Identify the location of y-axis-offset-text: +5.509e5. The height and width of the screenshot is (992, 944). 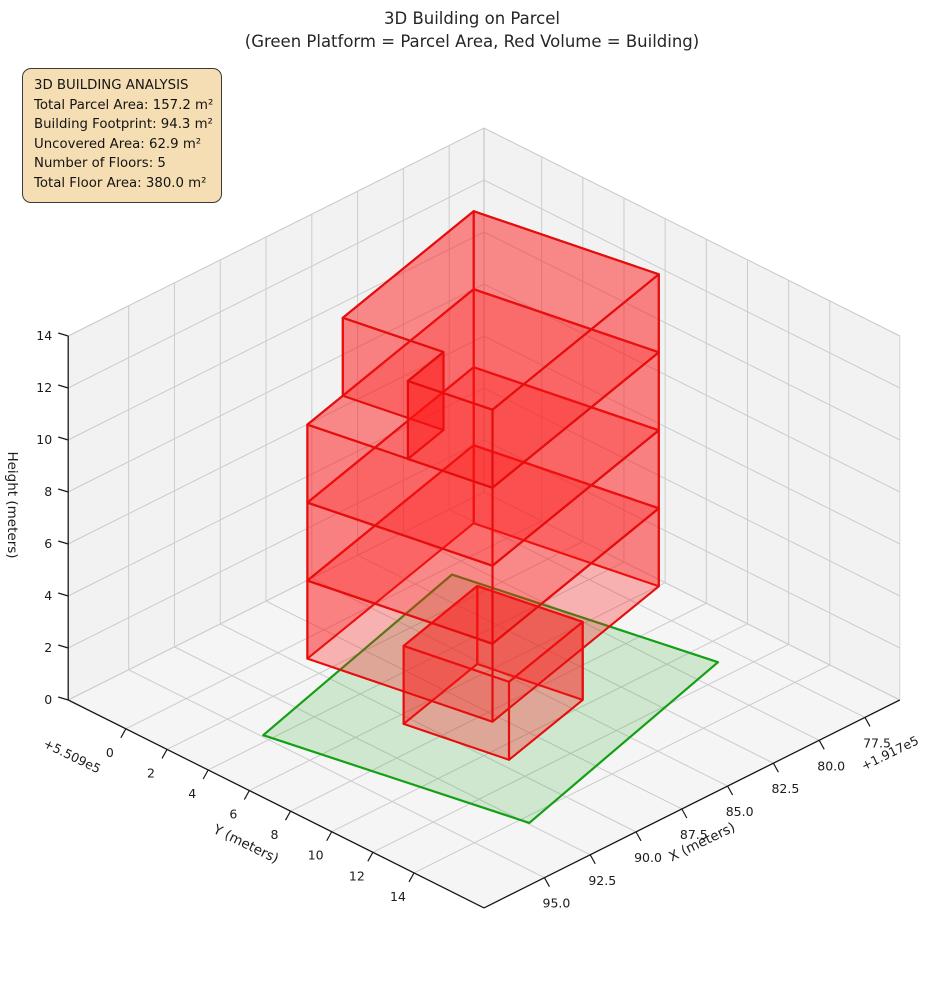
(72, 756).